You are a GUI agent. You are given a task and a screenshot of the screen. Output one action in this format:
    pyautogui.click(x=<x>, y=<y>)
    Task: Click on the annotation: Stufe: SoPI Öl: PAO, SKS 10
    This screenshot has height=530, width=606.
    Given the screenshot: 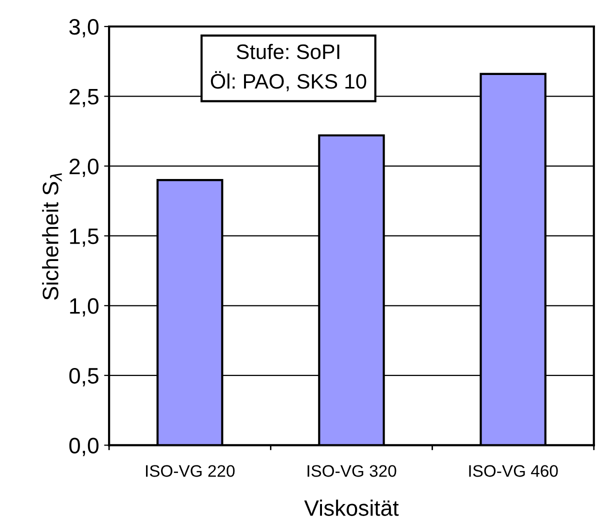 What is the action you would take?
    pyautogui.click(x=288, y=68)
    